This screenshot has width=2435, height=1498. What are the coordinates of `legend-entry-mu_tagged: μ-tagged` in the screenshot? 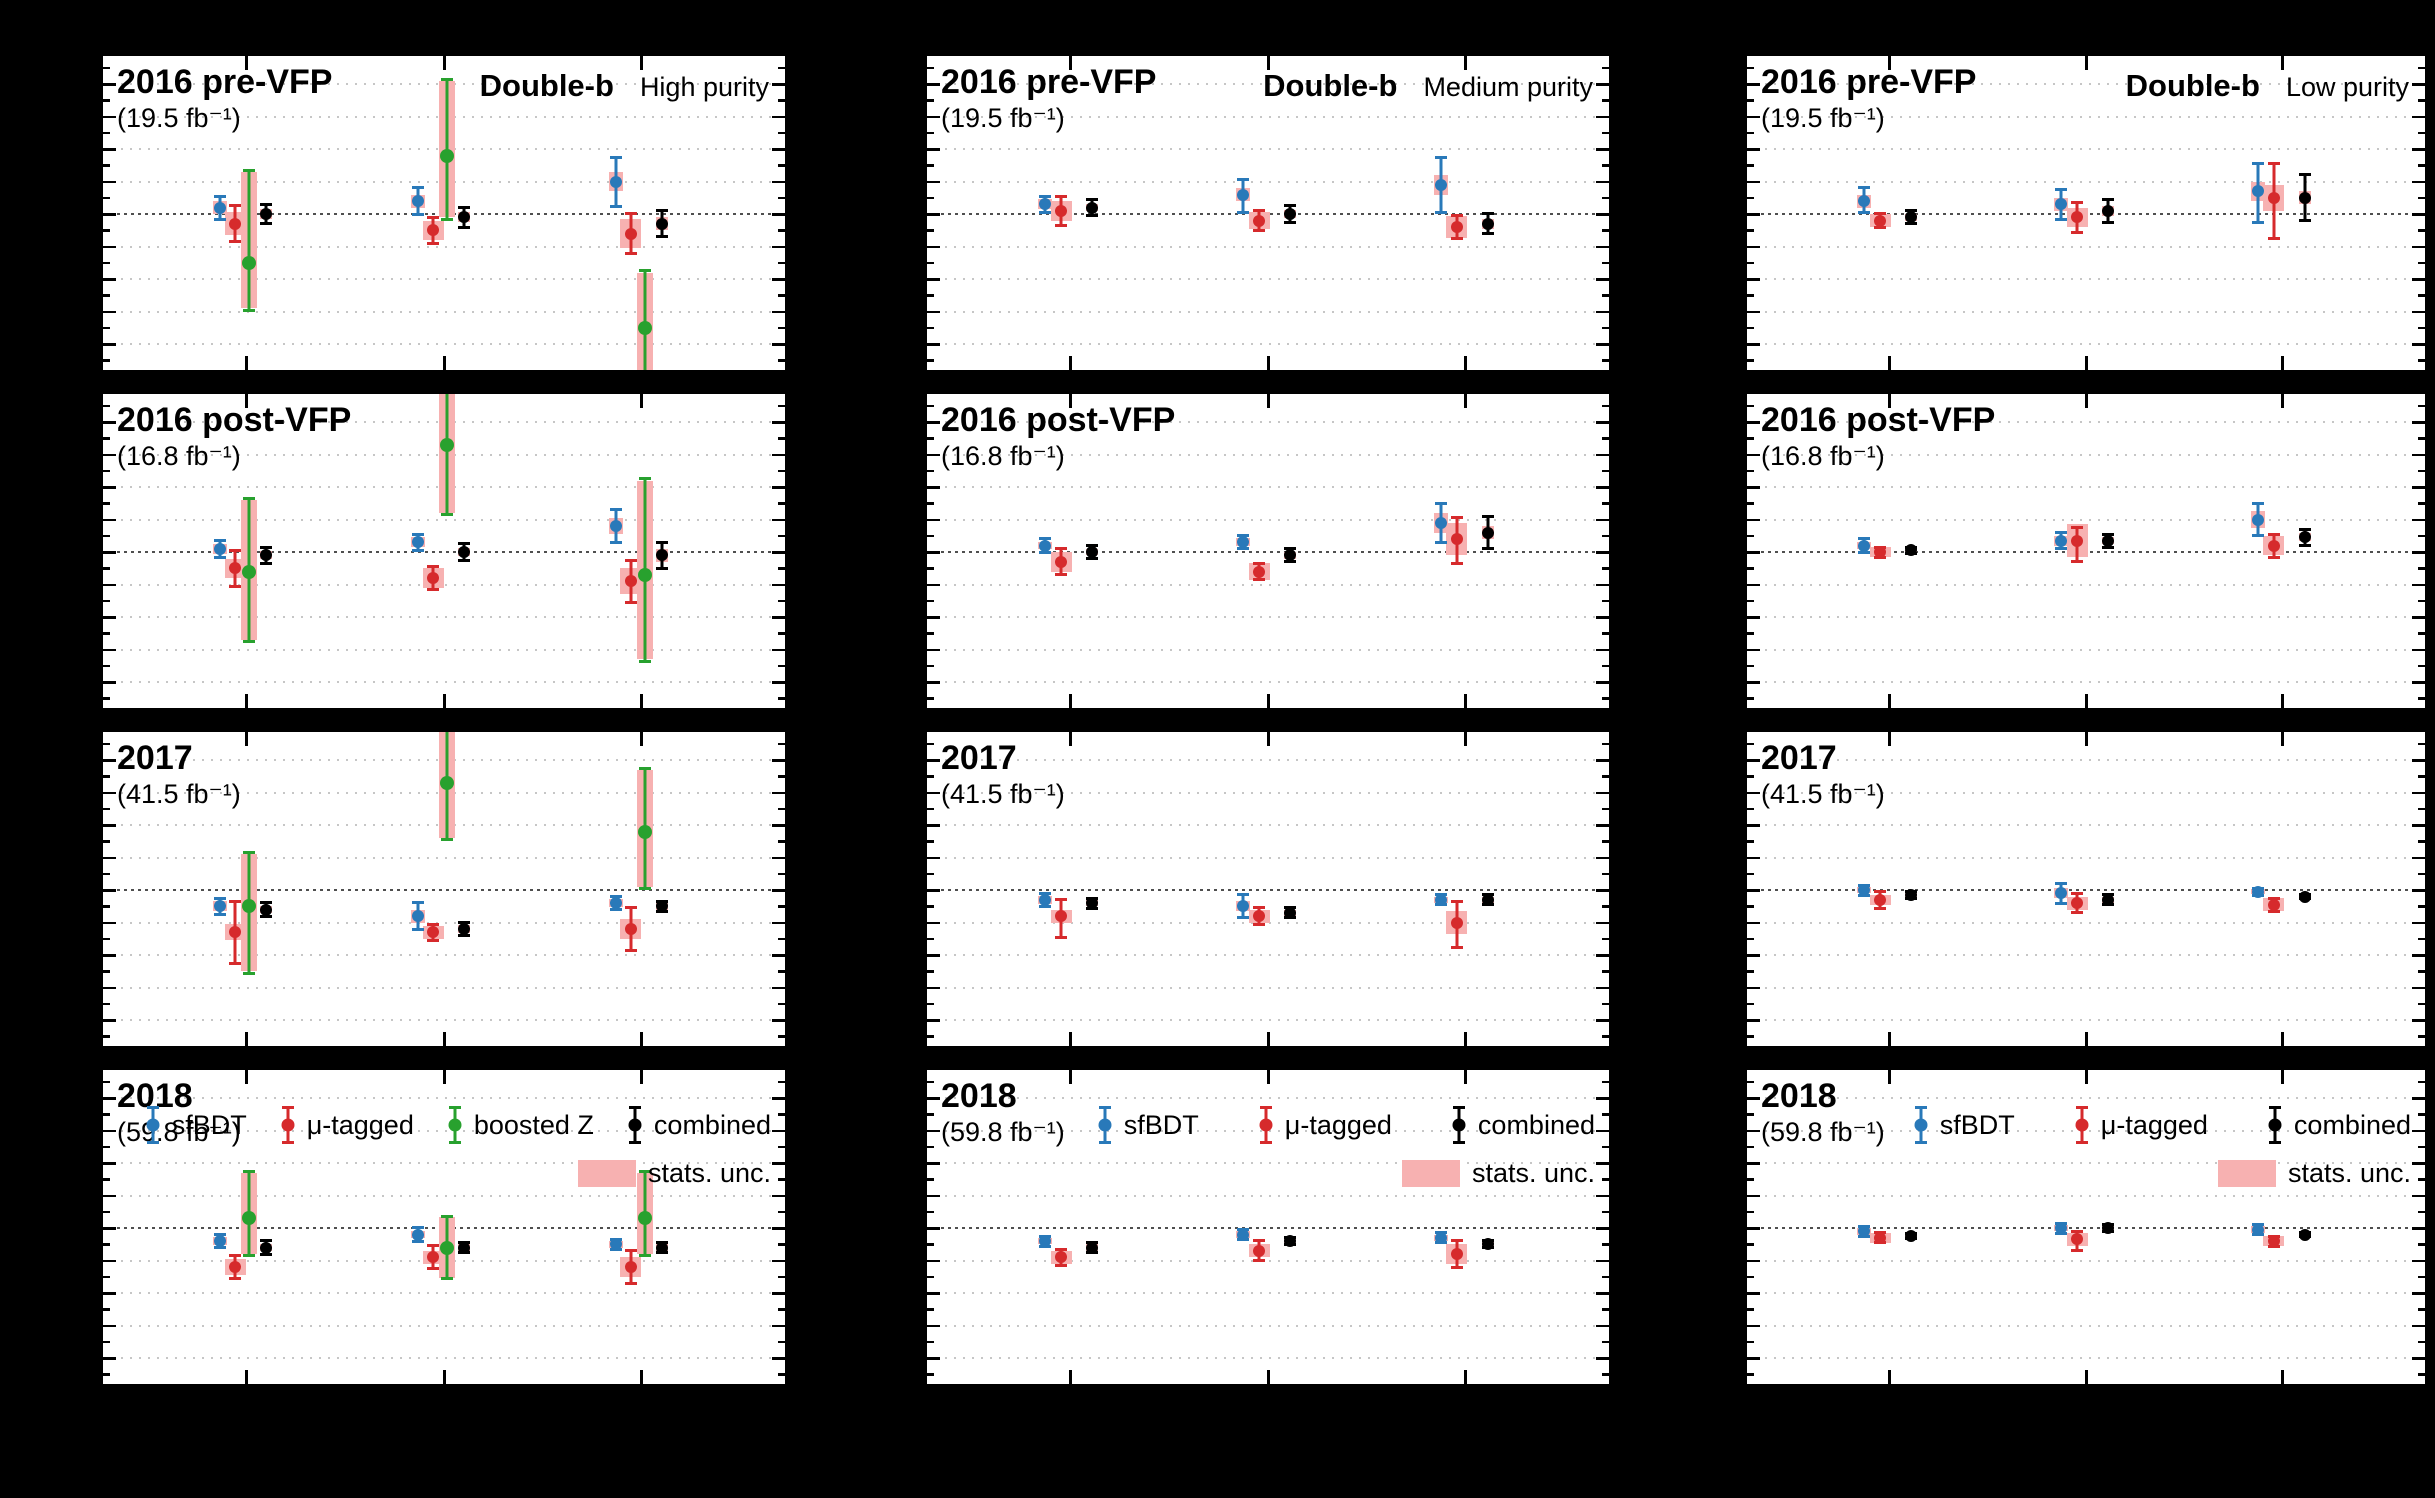 It's located at (1325, 1125).